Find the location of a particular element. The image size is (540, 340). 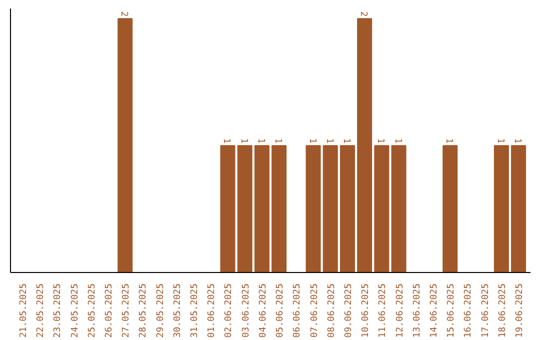

x-tick-label: 03.06.2025 is located at coordinates (246, 310).